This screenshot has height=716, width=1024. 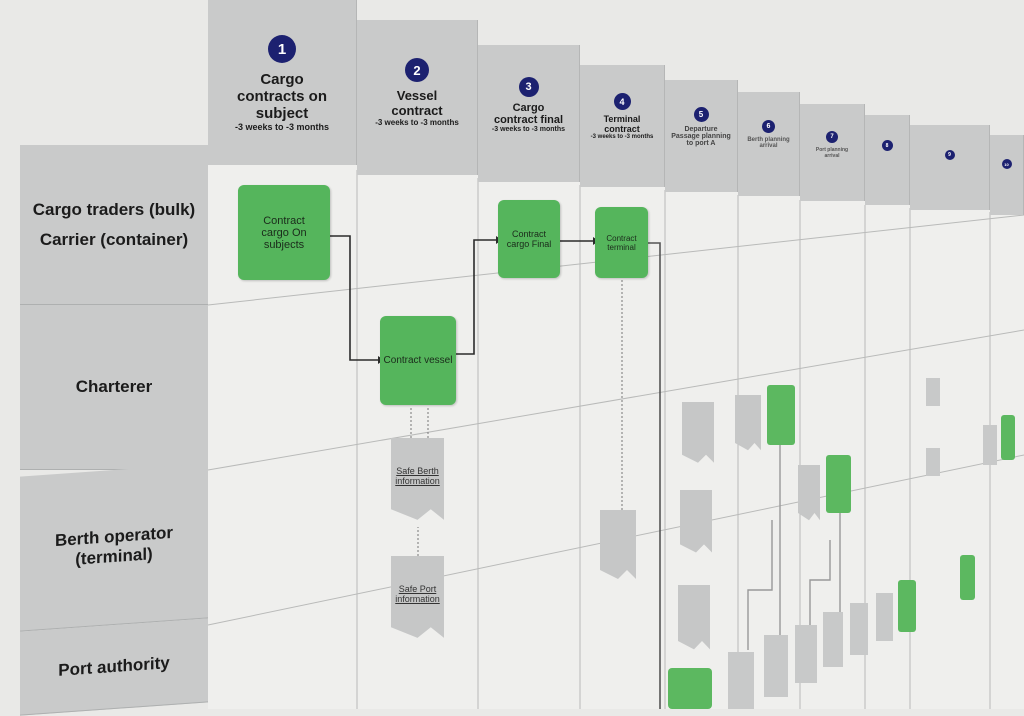 What do you see at coordinates (114, 547) in the screenshot?
I see `lane-berth-operator: Berth operator (terminal)` at bounding box center [114, 547].